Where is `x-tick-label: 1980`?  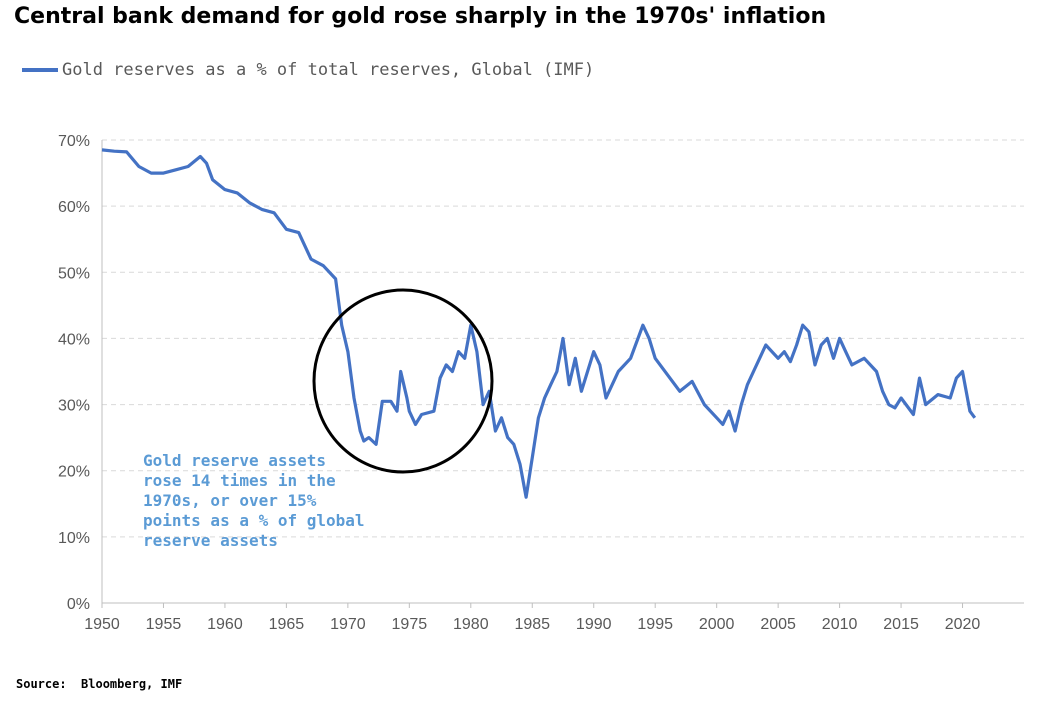
x-tick-label: 1980 is located at coordinates (471, 624).